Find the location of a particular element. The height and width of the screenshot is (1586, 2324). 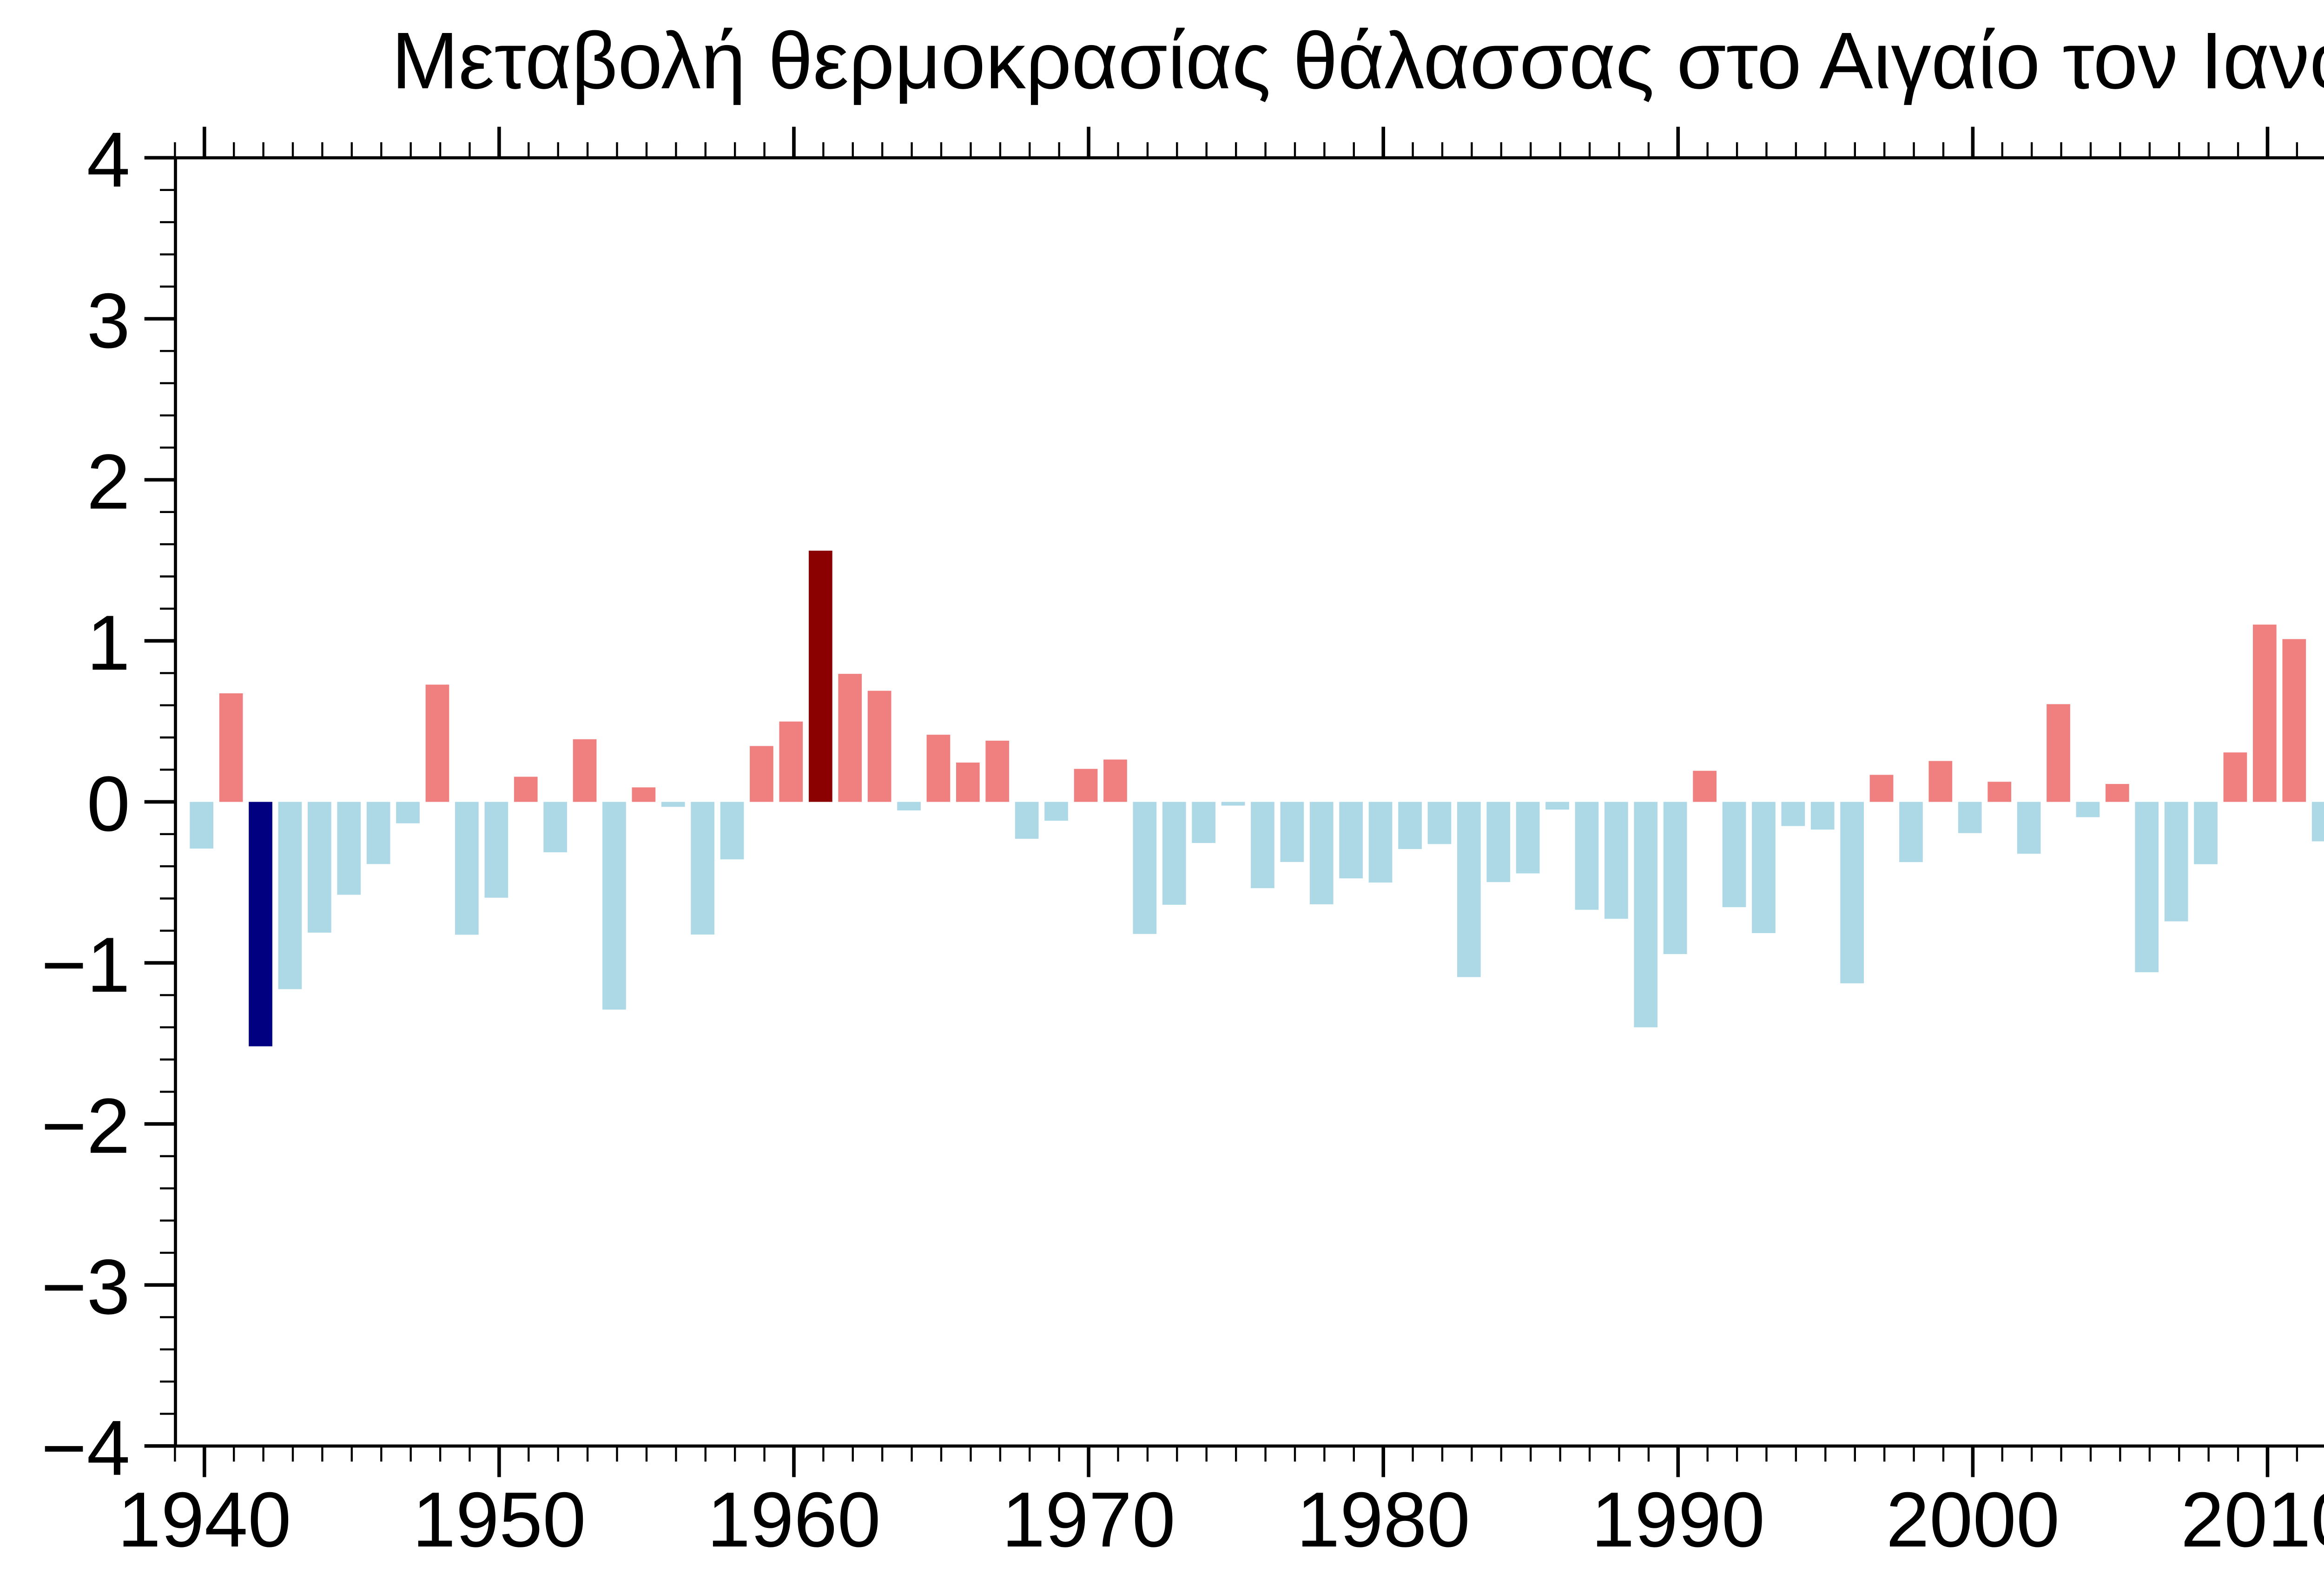

svg-text: 1980 is located at coordinates (1383, 1519).